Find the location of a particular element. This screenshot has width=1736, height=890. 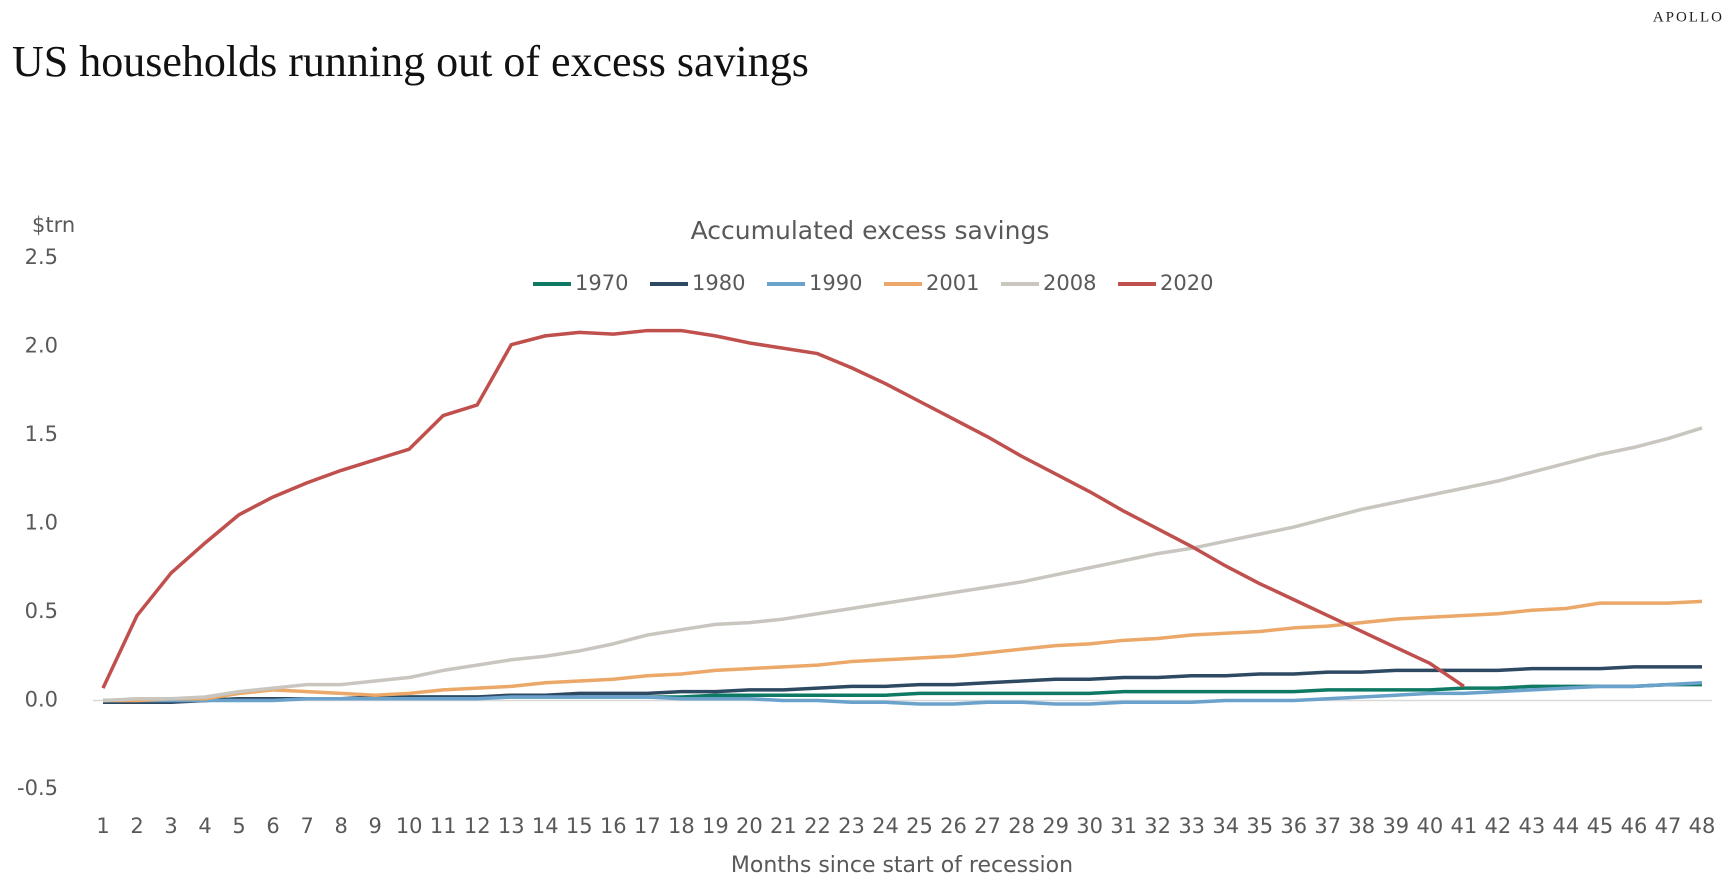

legend-label: 1970 is located at coordinates (601, 283).